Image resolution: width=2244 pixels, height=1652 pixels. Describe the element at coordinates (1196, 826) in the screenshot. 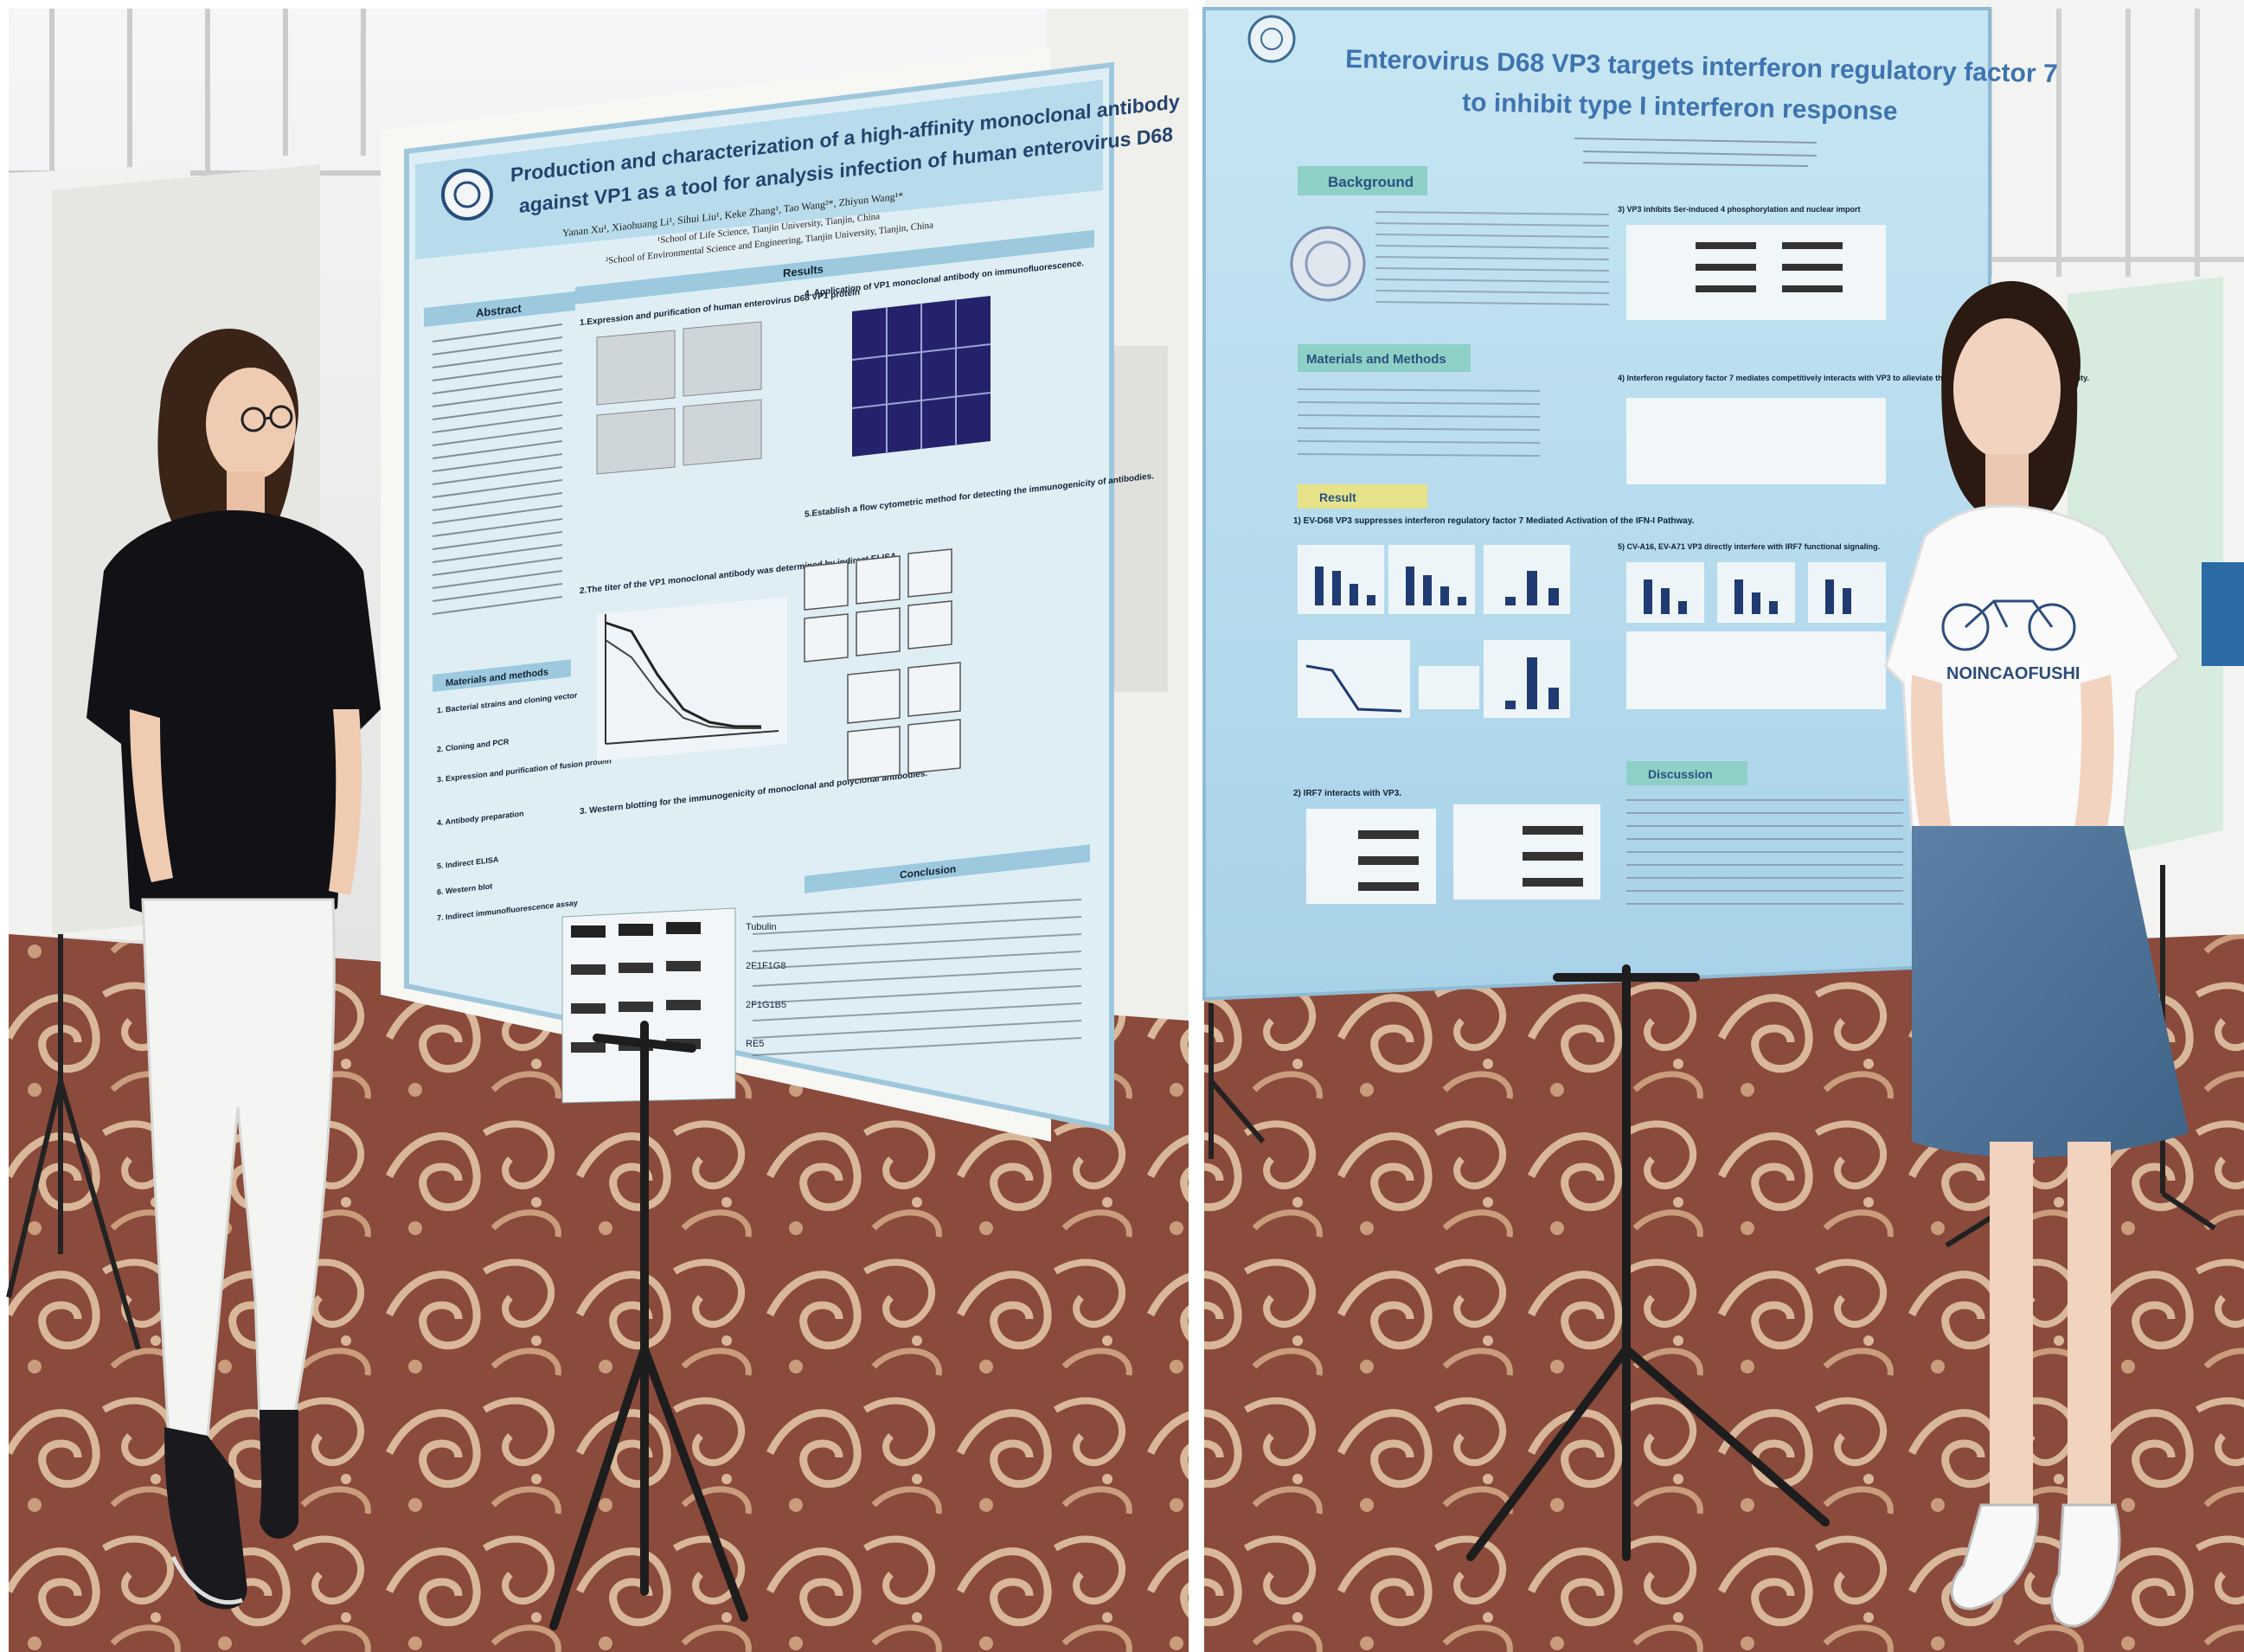

I see `photo-divider` at that location.